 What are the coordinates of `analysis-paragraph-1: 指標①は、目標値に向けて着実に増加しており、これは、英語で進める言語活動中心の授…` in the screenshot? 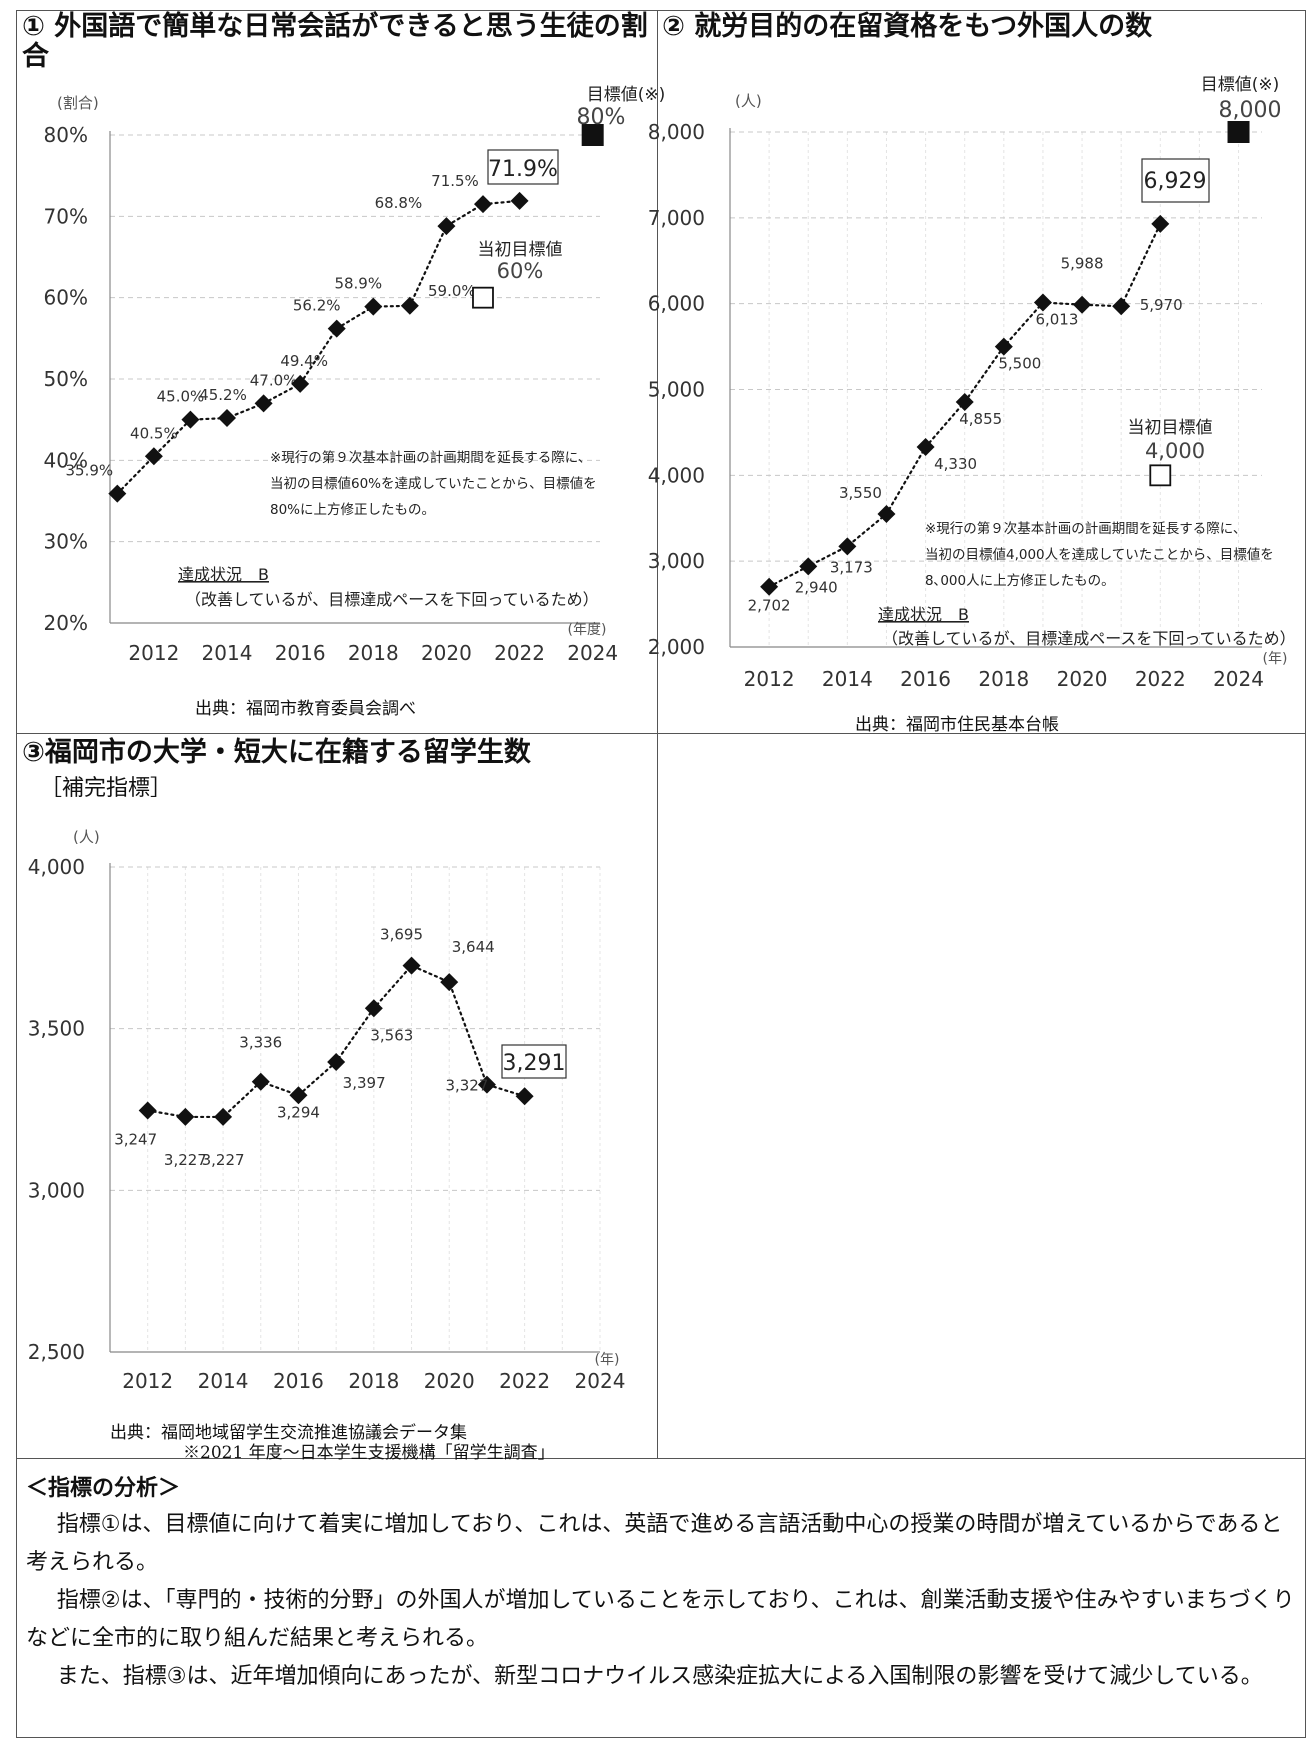 It's located at (654, 1543).